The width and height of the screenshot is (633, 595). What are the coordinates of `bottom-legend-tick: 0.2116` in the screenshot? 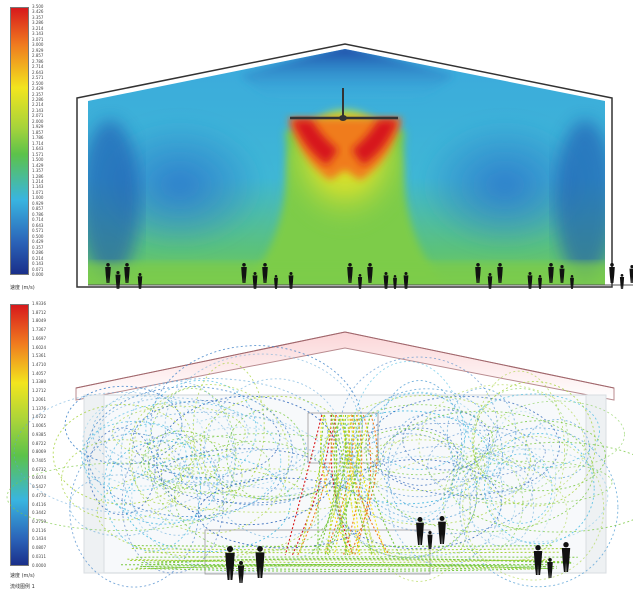 It's located at (39, 530).